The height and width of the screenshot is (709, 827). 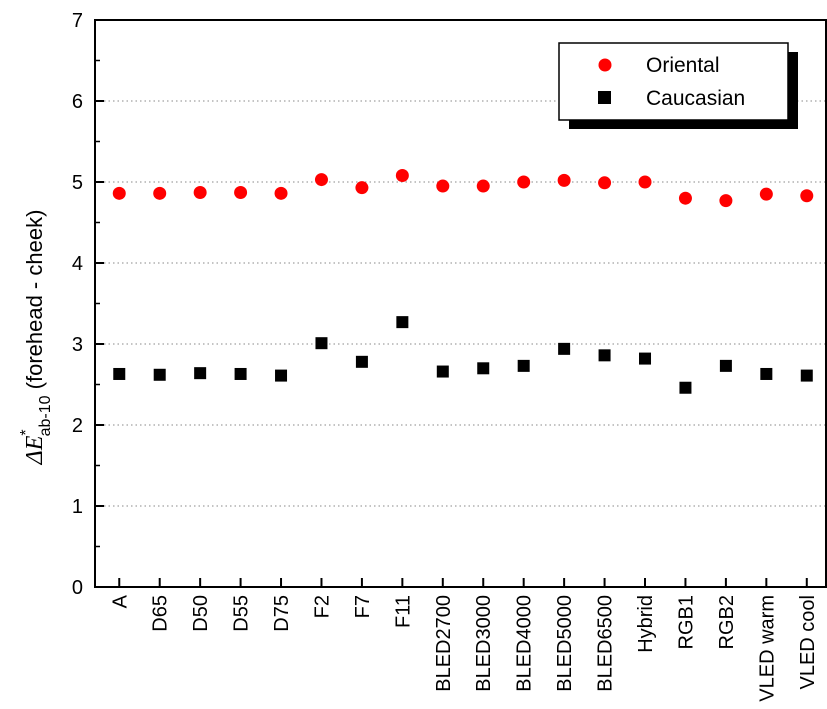 I want to click on y-tick-label: 6, so click(x=77, y=102).